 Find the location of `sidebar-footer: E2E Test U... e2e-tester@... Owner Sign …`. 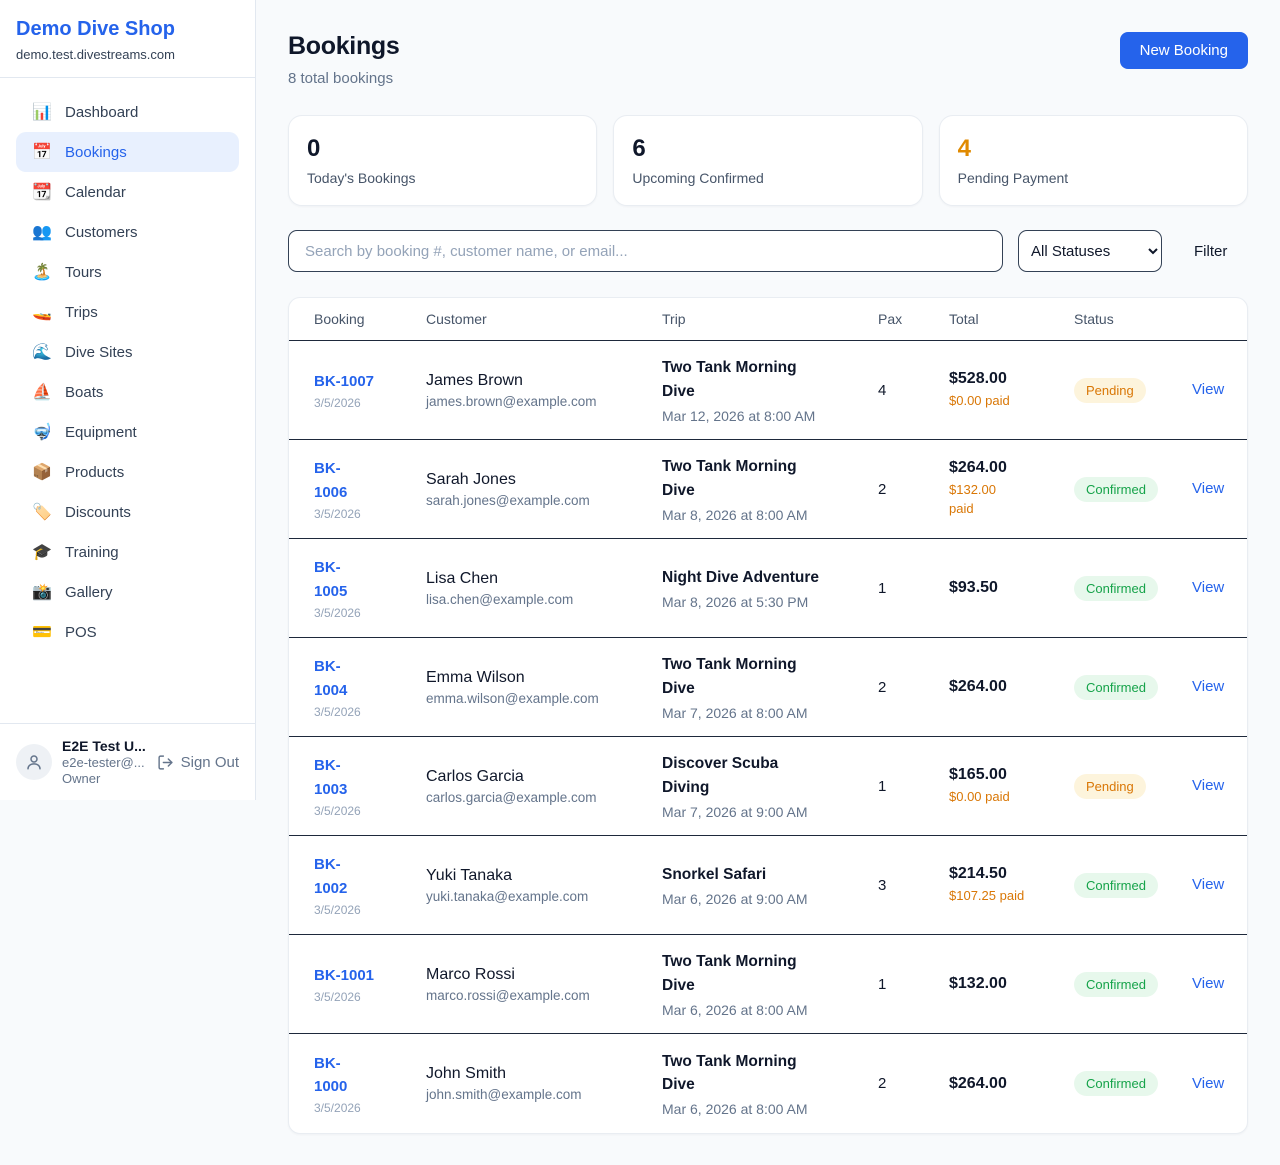

sidebar-footer: E2E Test U... e2e-tester@... Owner Sign … is located at coordinates (127, 761).